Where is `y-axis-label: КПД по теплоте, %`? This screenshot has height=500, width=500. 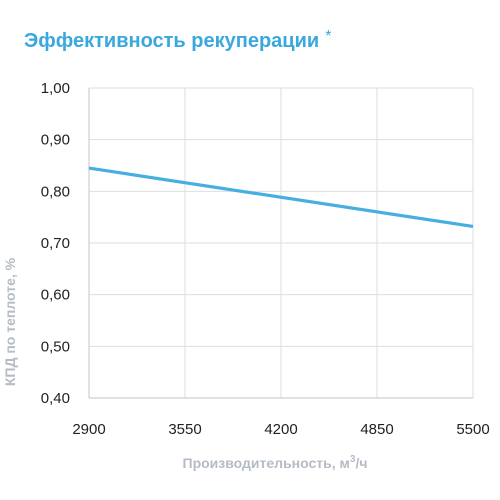
y-axis-label: КПД по теплоте, % is located at coordinates (10, 321).